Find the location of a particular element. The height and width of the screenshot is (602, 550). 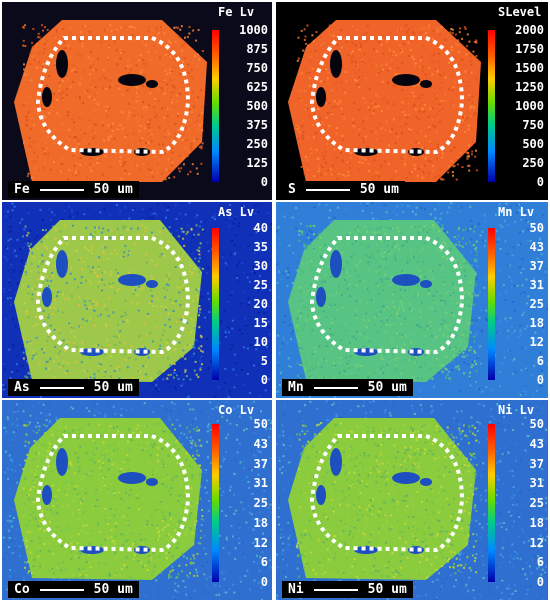

panel-header: Ni Lv is located at coordinates (516, 410).